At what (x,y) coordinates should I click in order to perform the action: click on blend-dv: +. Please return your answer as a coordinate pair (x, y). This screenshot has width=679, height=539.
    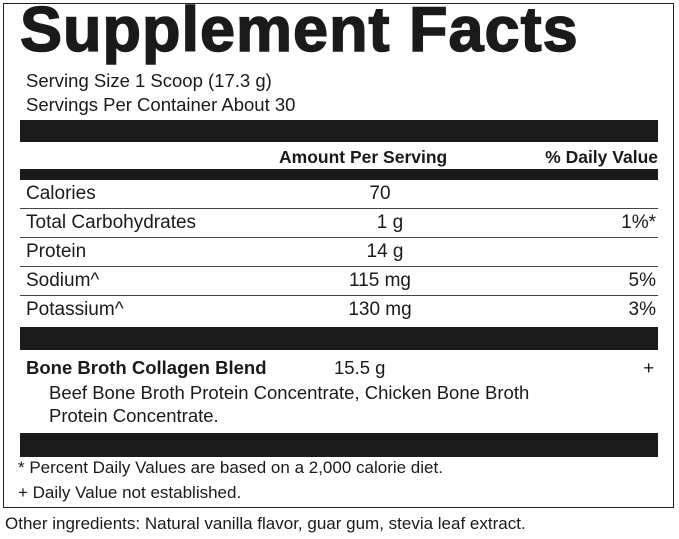
    Looking at the image, I should click on (648, 367).